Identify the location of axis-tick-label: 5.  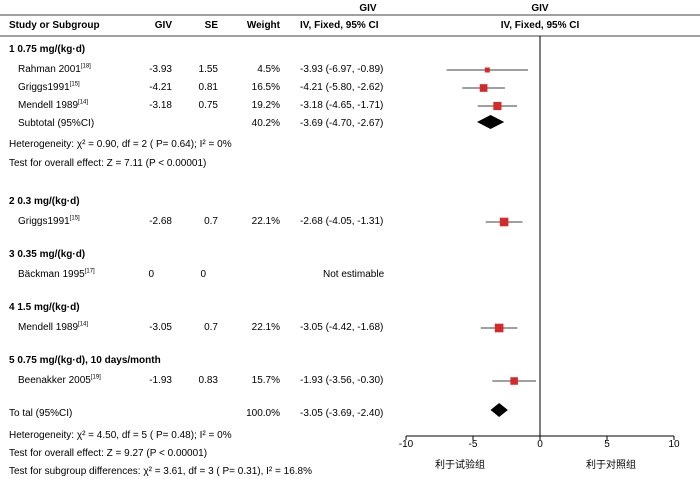
(607, 444).